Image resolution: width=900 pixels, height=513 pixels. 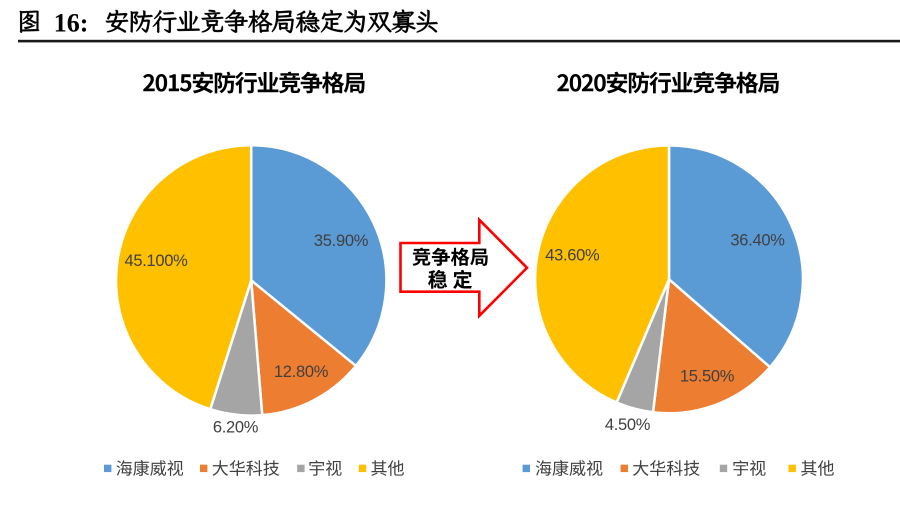 I want to click on svg-text: 45.100%, so click(x=156, y=261).